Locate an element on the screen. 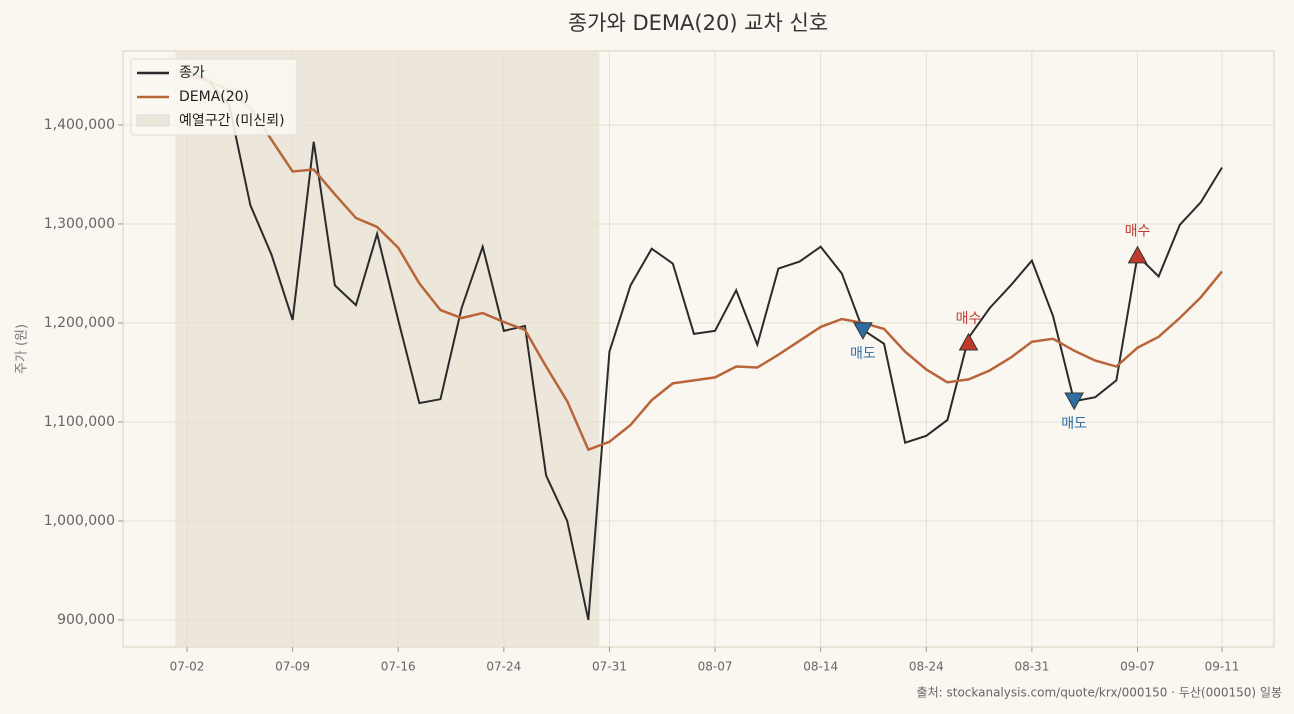 The width and height of the screenshot is (1294, 714). y-axis-label: 주가 (원) is located at coordinates (22, 349).